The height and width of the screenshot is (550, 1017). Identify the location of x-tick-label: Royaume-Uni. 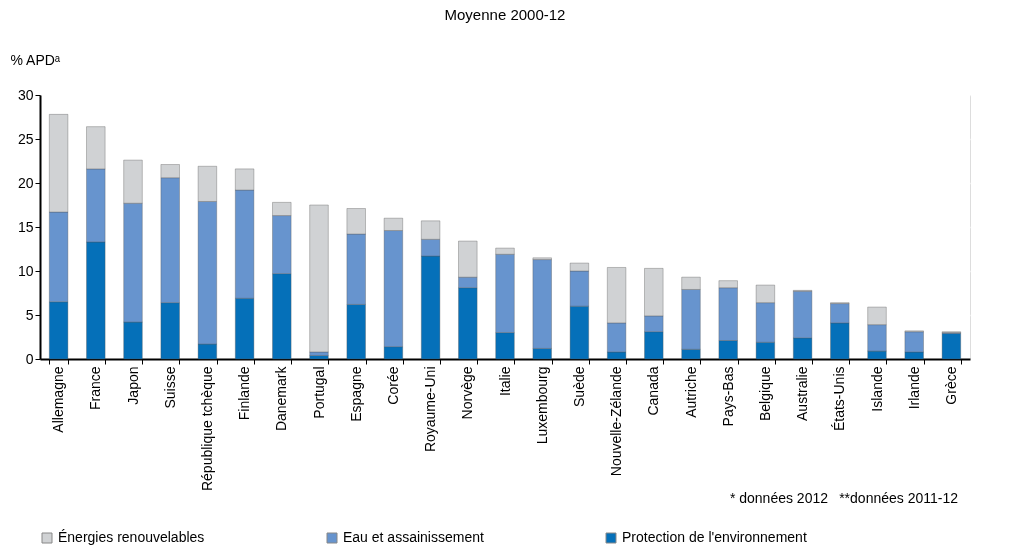
(430, 409).